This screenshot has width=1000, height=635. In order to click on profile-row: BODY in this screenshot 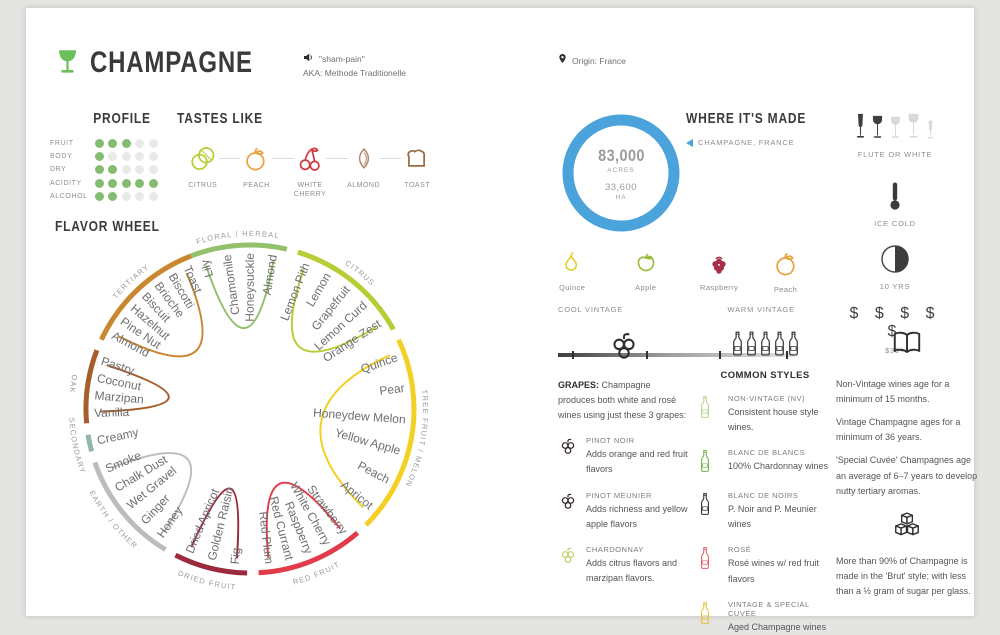, I will do `click(106, 156)`.